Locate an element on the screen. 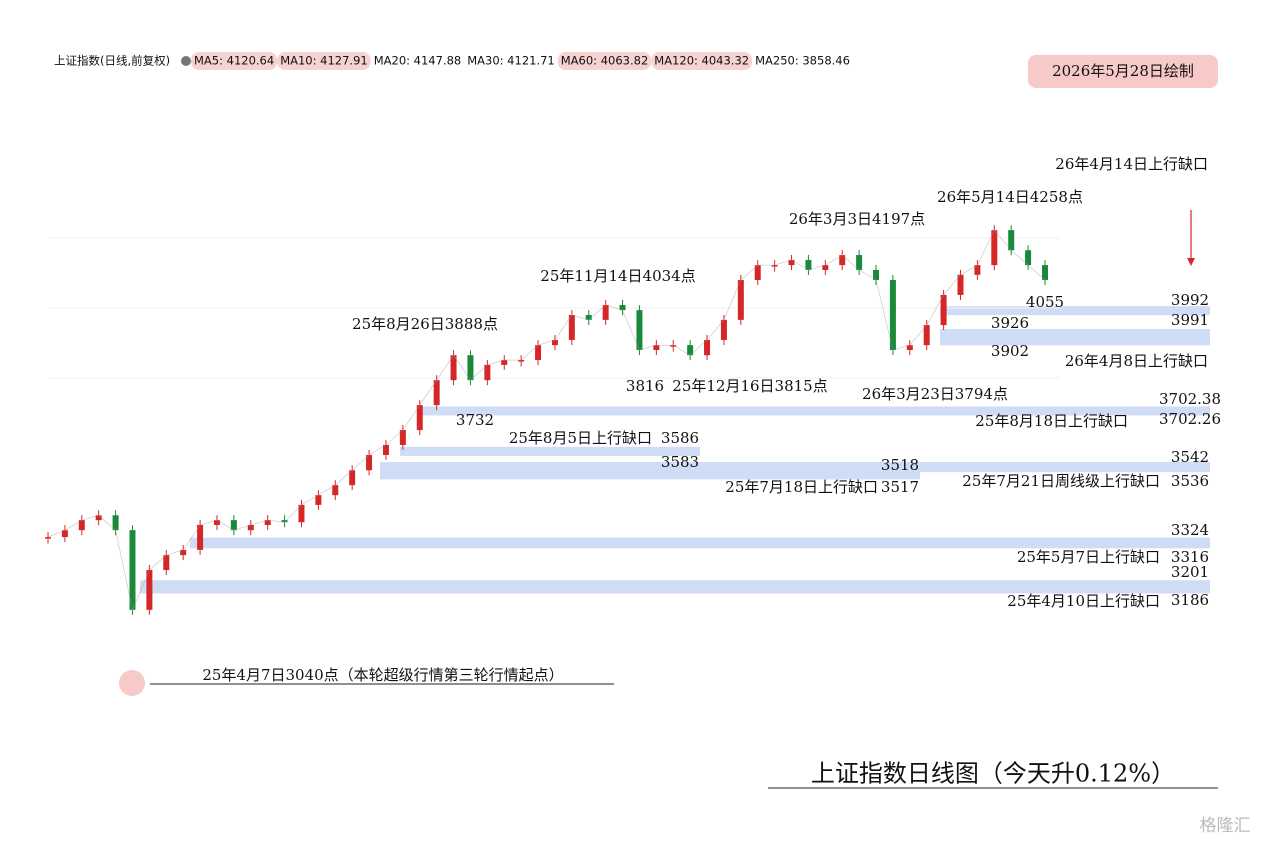  ma-legend: MA250: 3858.46 is located at coordinates (802, 61).